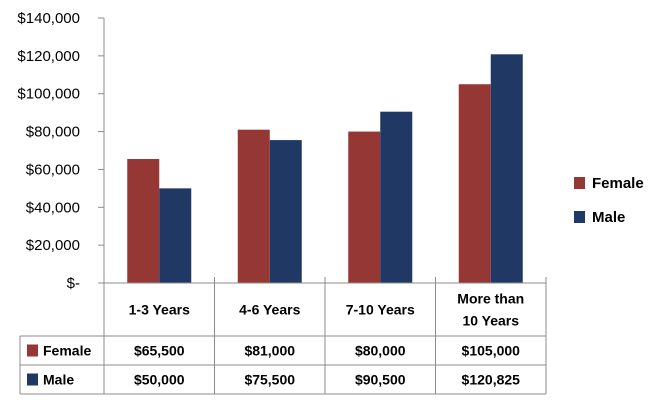 This screenshot has width=664, height=404. What do you see at coordinates (608, 217) in the screenshot?
I see `legend-label: Male` at bounding box center [608, 217].